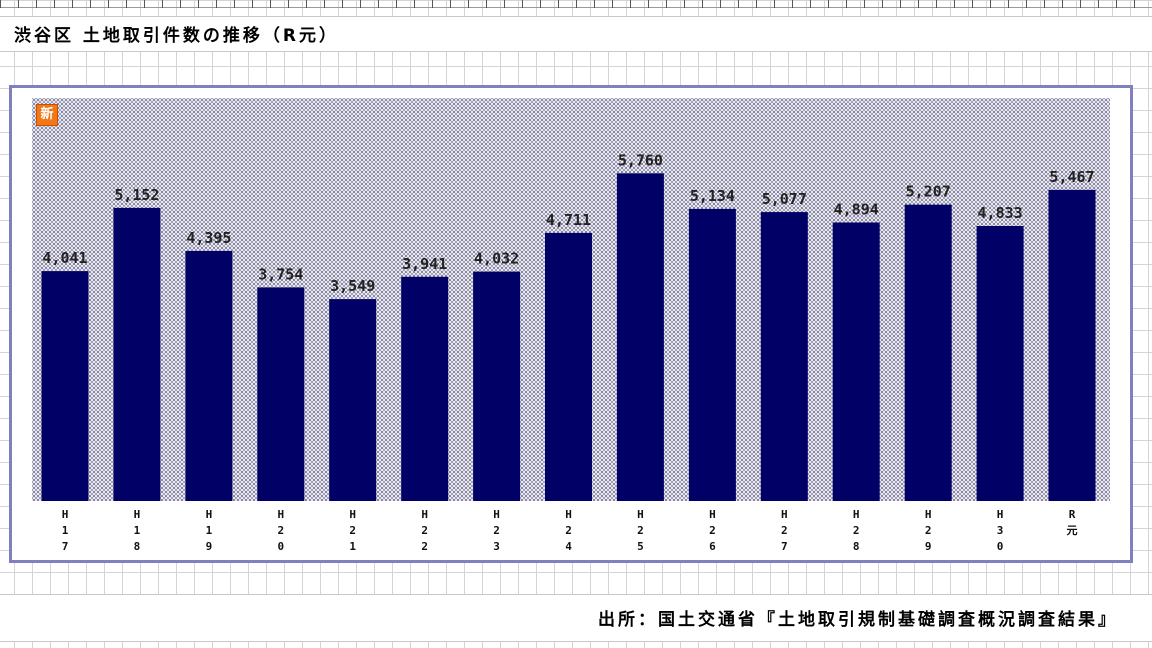 The width and height of the screenshot is (1152, 648). Describe the element at coordinates (568, 366) in the screenshot. I see `bar-H24` at that location.